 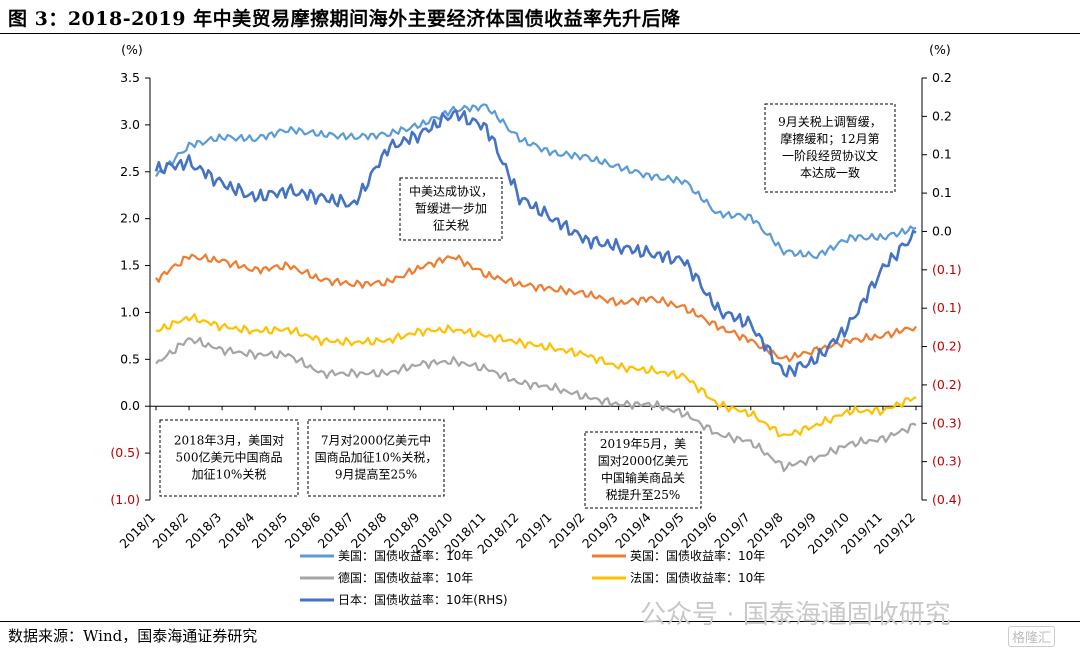 What do you see at coordinates (830, 122) in the screenshot?
I see `annotation-line: 9月关税上调暂缓，` at bounding box center [830, 122].